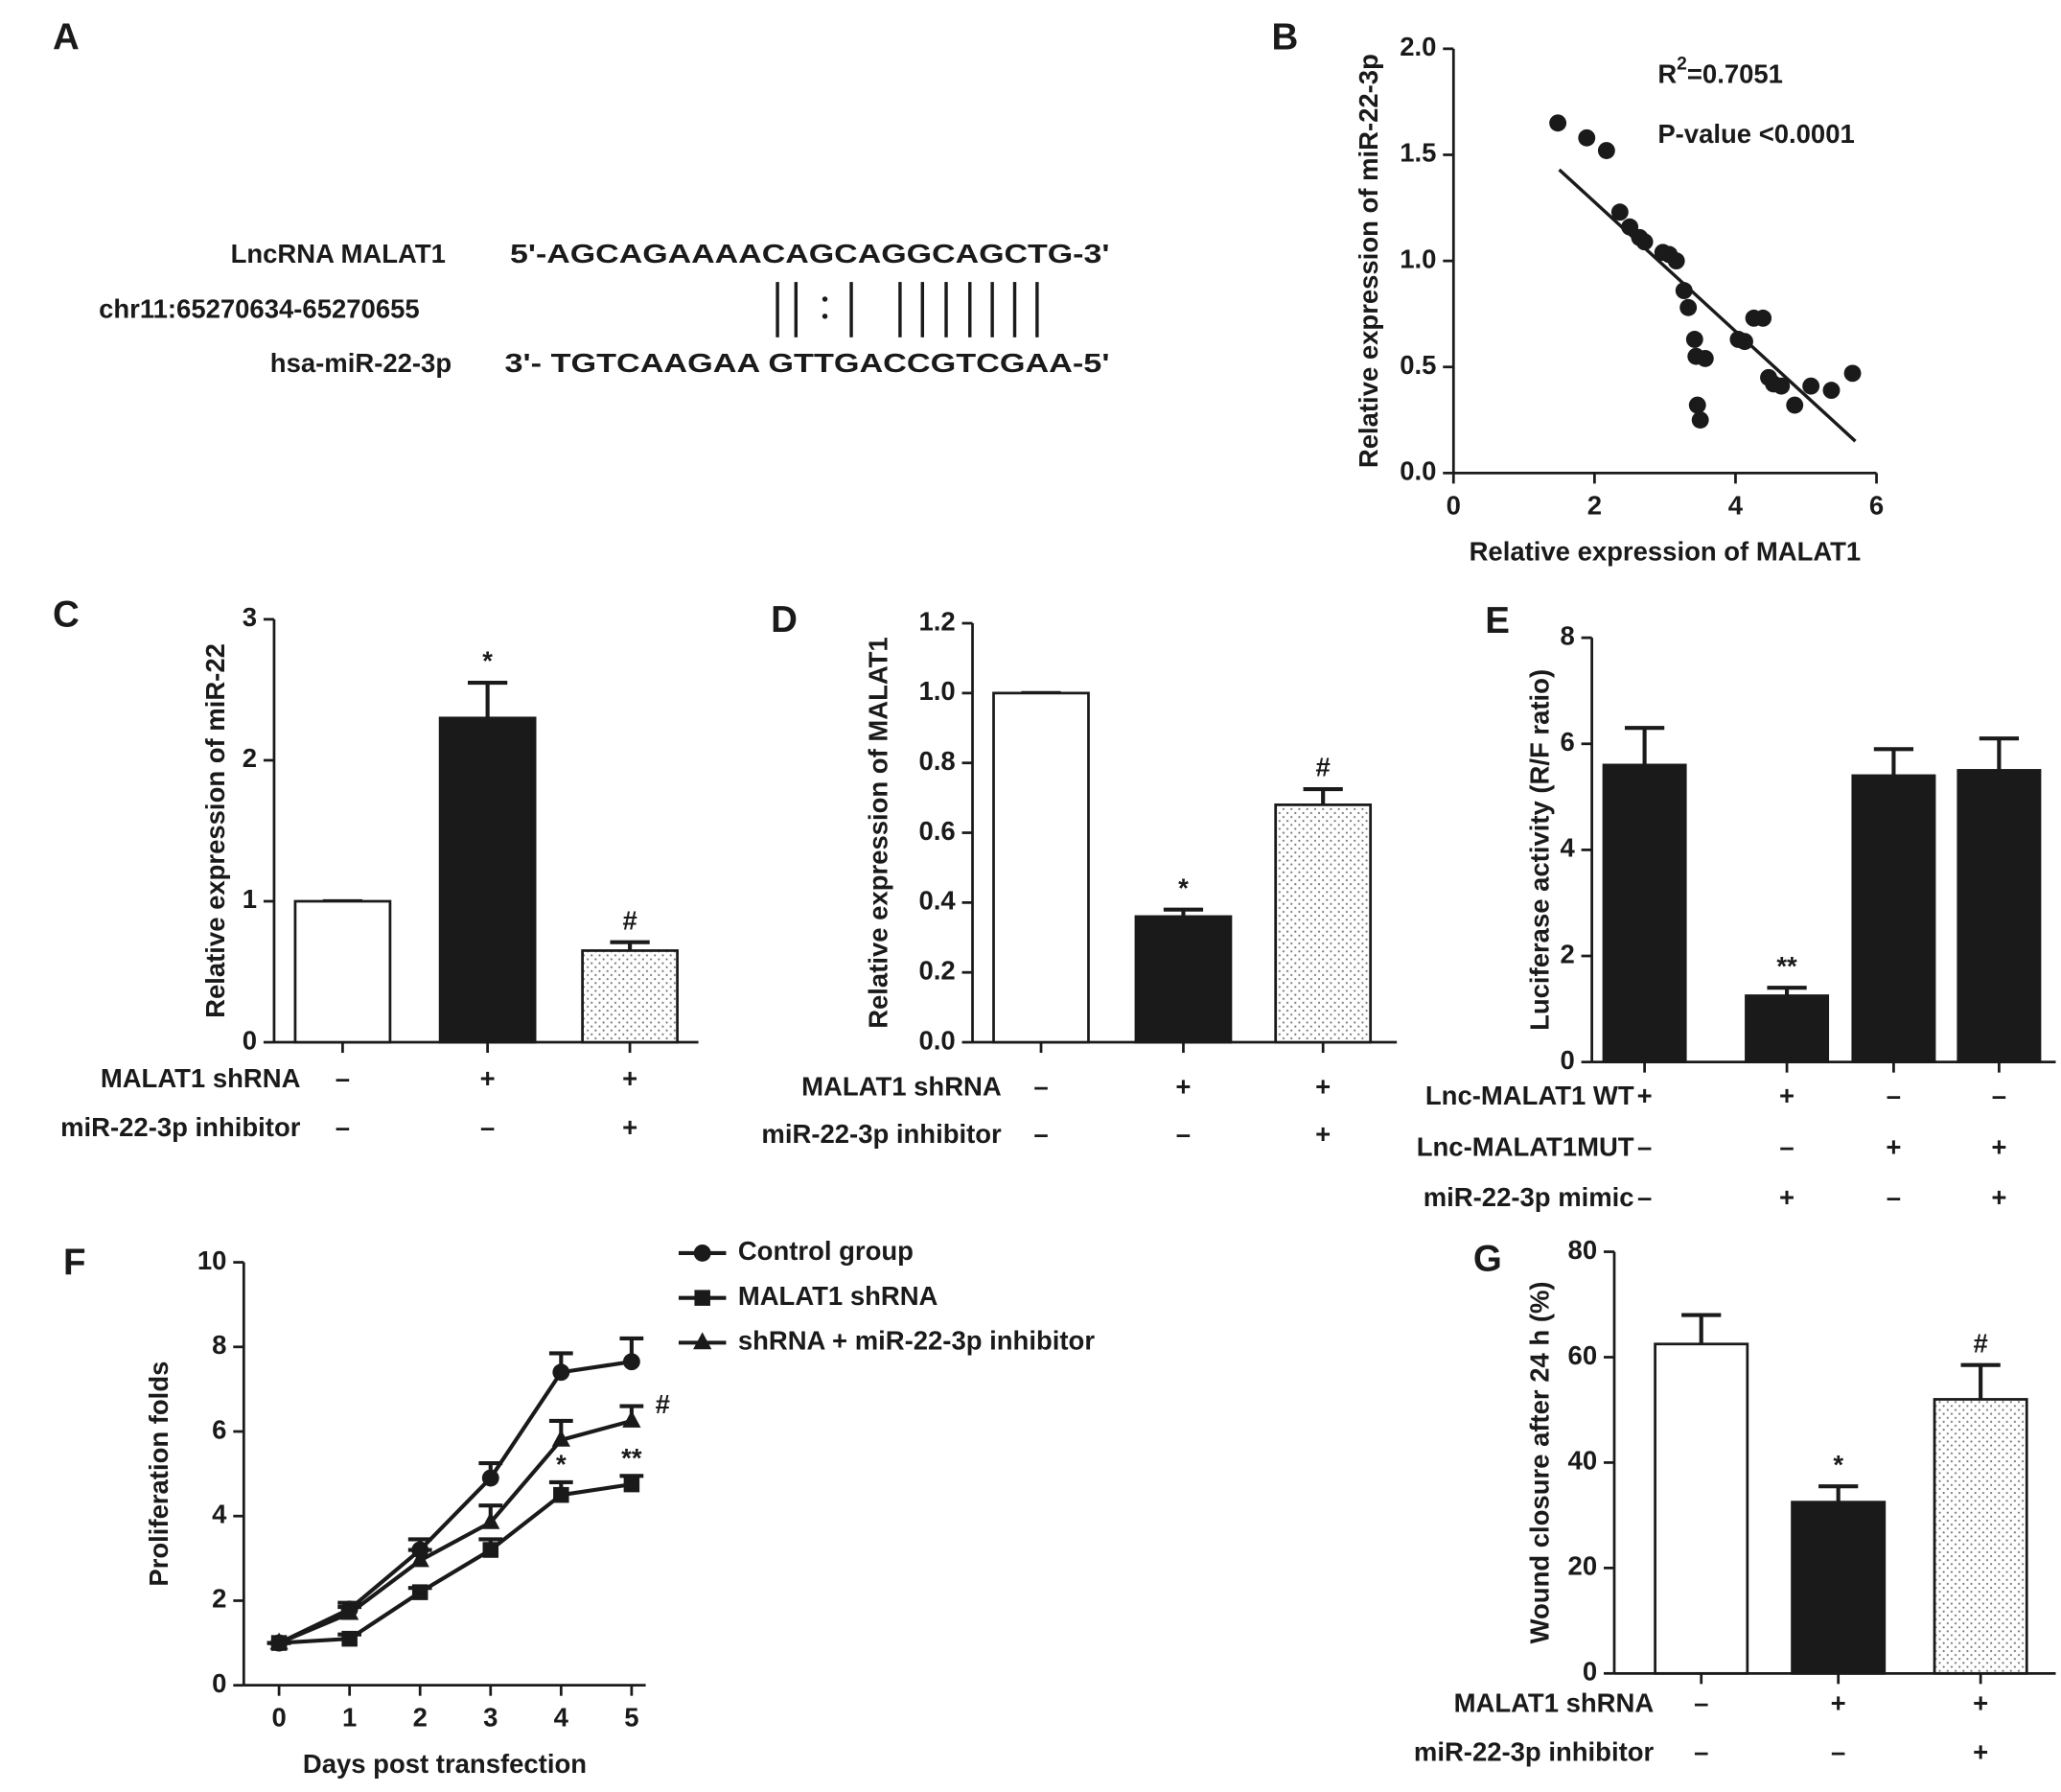 The image size is (2061, 1792). Describe the element at coordinates (1583, 1355) in the screenshot. I see `y-tick-label: 60` at that location.